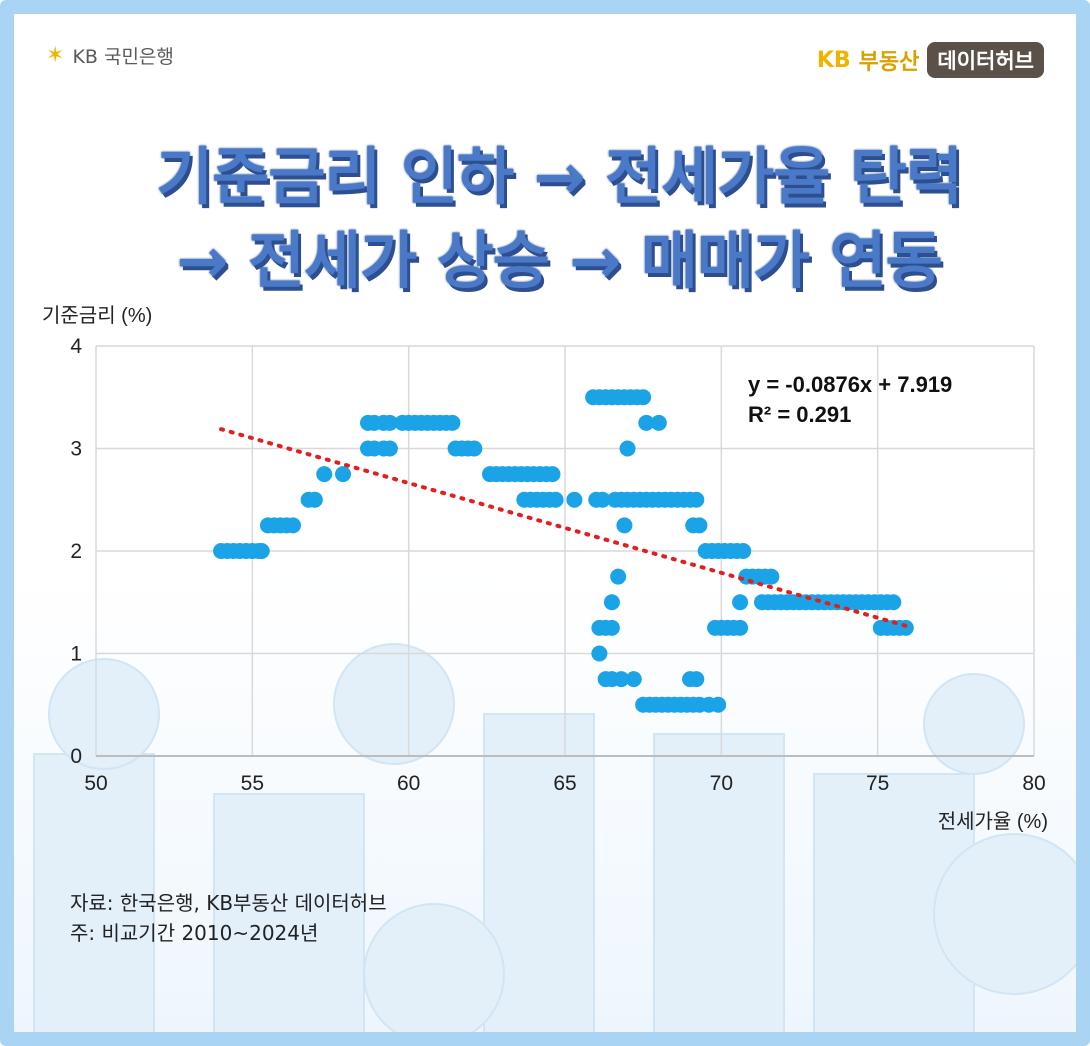 The width and height of the screenshot is (1090, 1046). What do you see at coordinates (76, 346) in the screenshot?
I see `y-tick-label: 4` at bounding box center [76, 346].